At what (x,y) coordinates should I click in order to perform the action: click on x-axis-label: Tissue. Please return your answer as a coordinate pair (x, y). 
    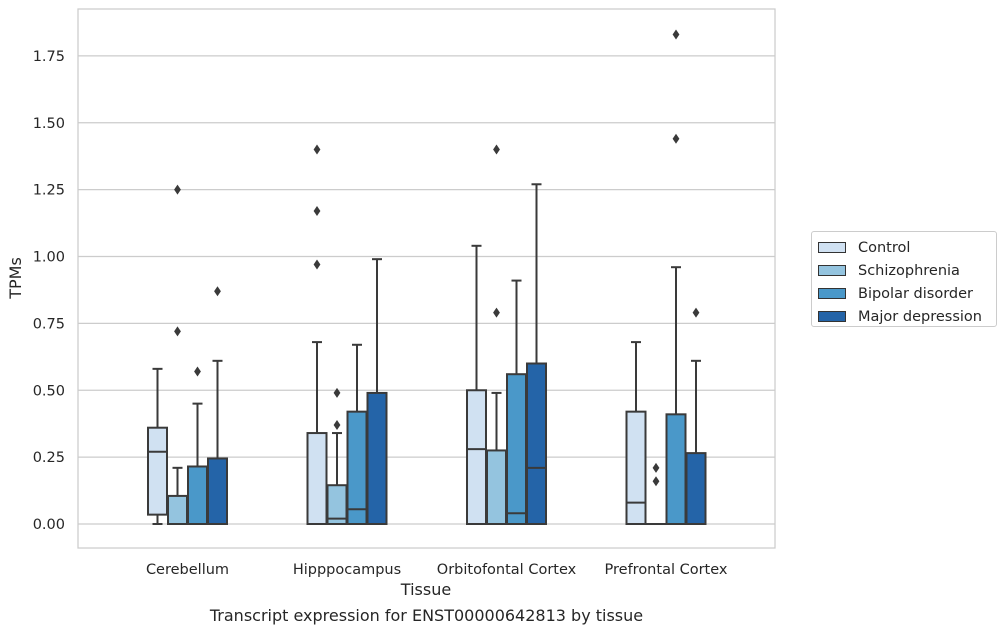
    Looking at the image, I should click on (425, 589).